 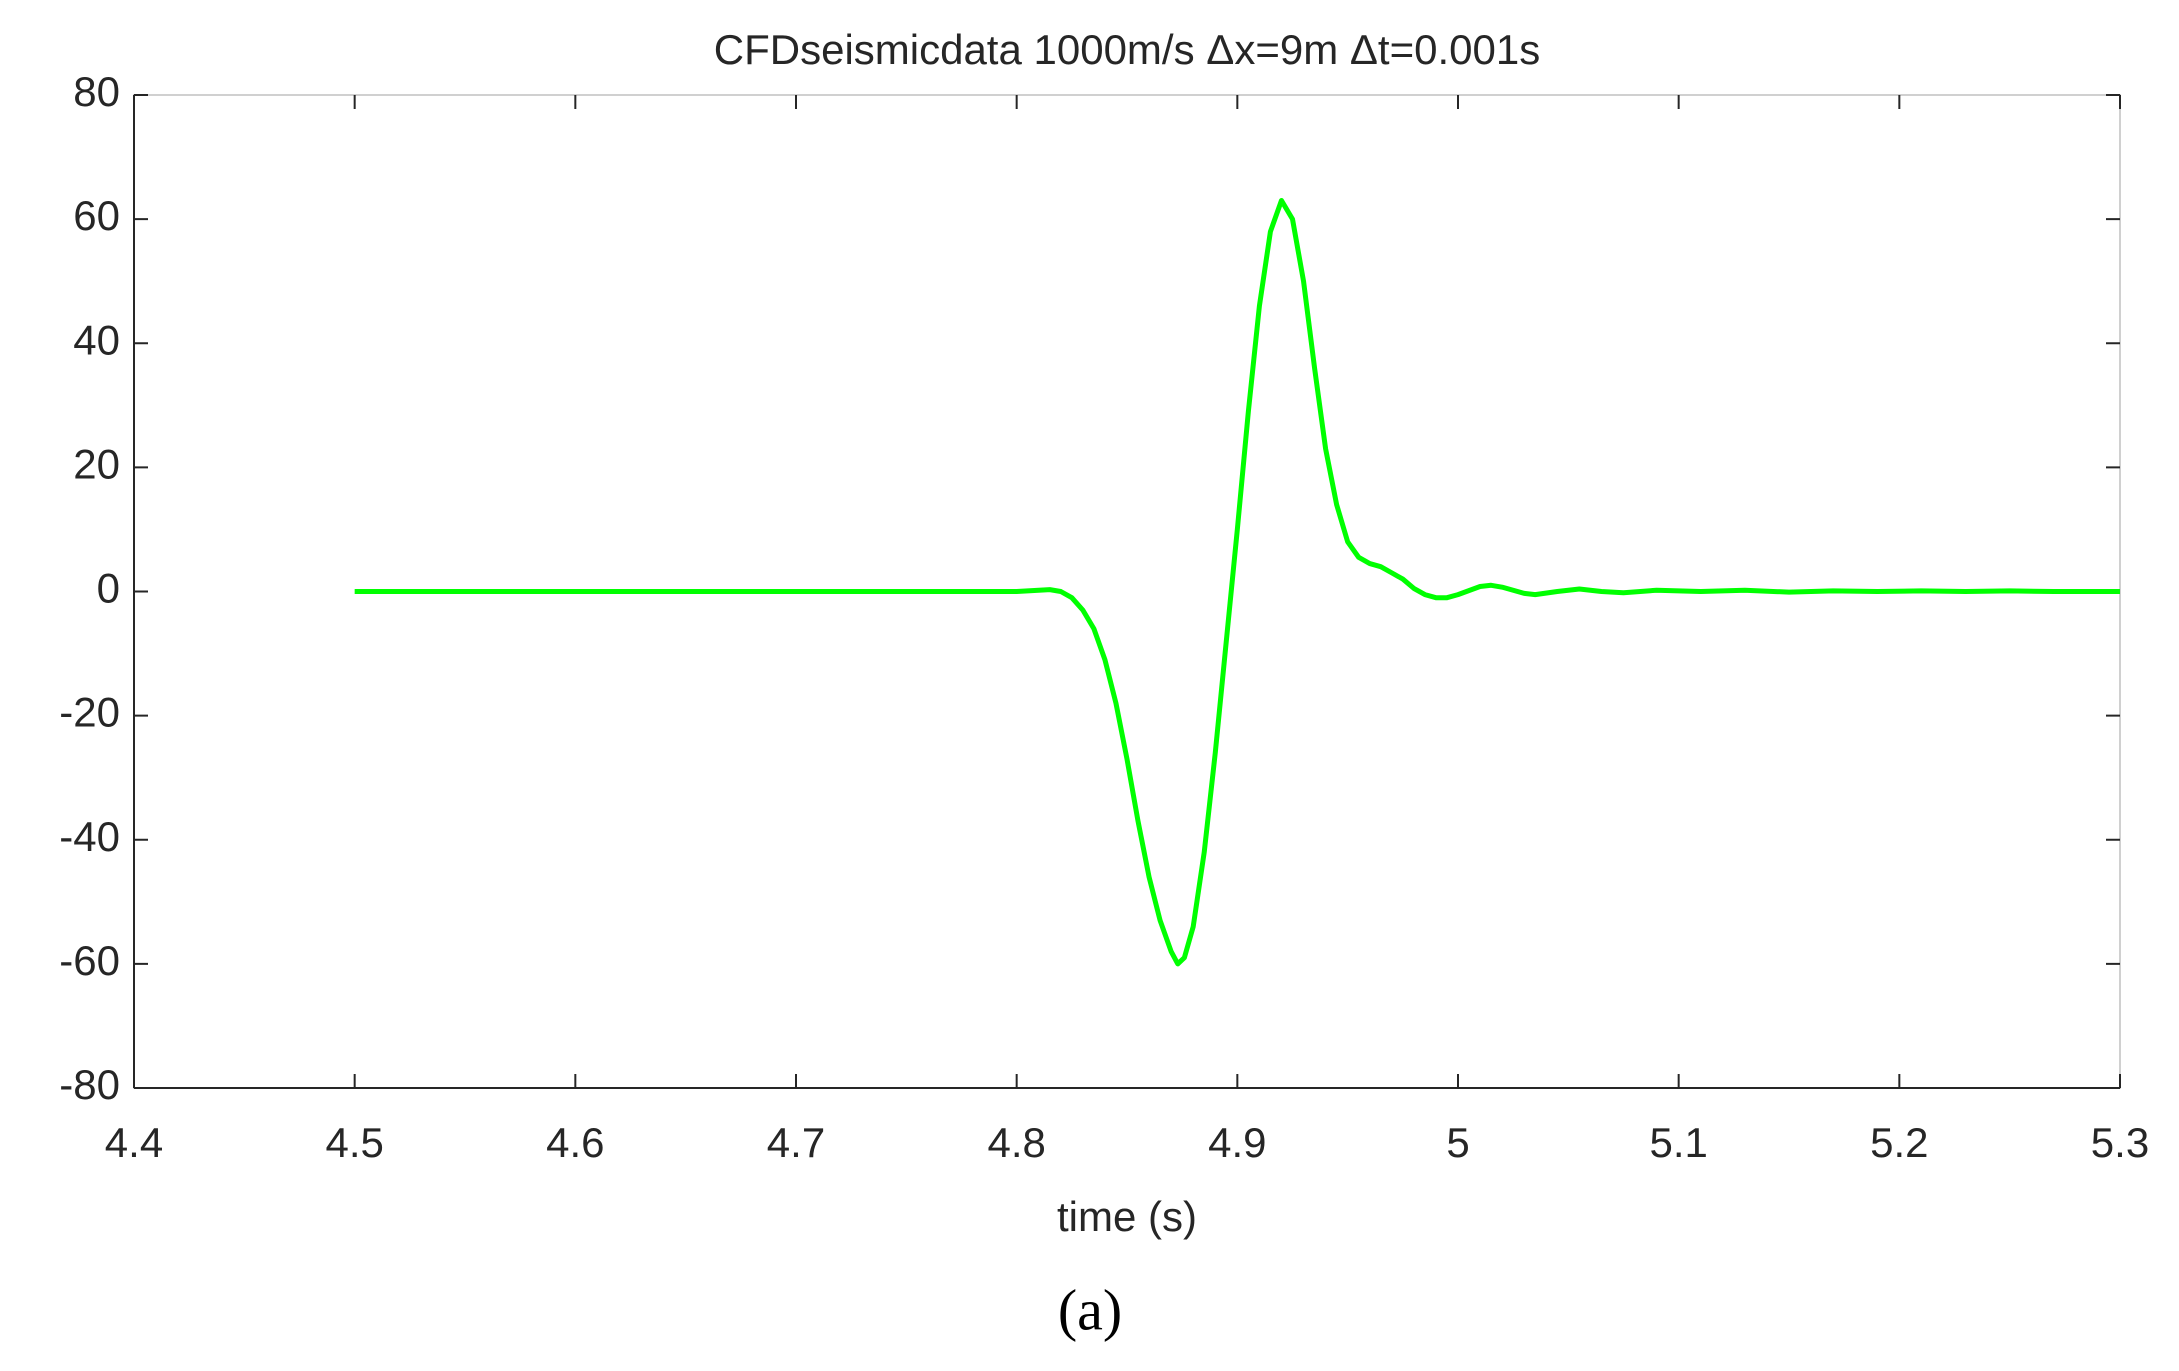 What do you see at coordinates (96, 463) in the screenshot?
I see `y-tick-label: 20` at bounding box center [96, 463].